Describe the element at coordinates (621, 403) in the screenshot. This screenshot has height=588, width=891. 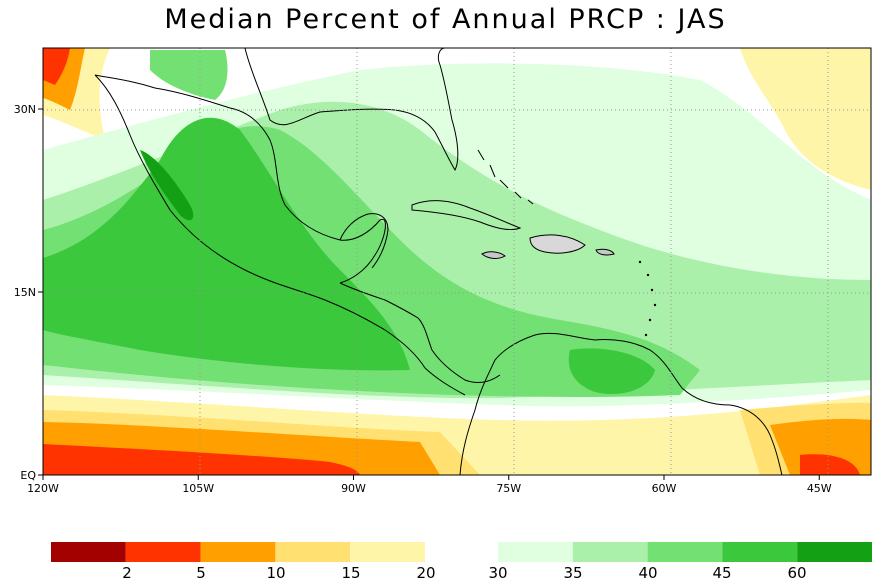
I see `coast-south-america` at that location.